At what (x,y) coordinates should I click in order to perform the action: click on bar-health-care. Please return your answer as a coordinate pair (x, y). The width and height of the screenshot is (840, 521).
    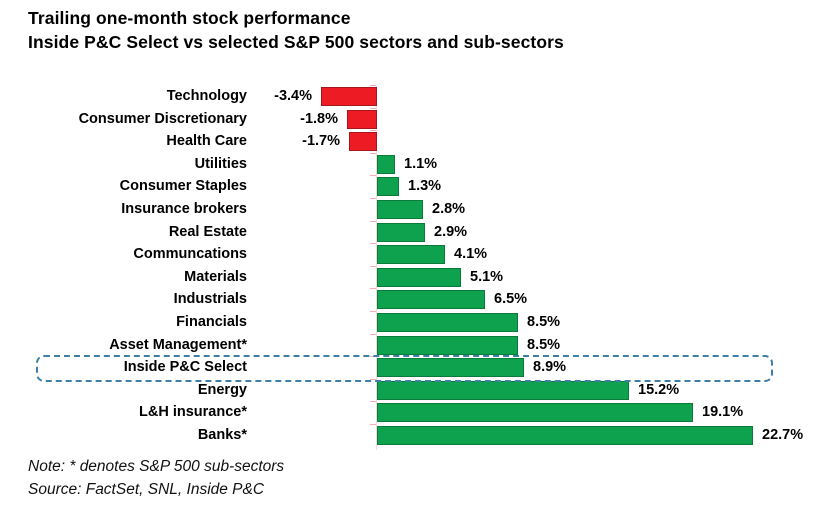
    Looking at the image, I should click on (363, 141).